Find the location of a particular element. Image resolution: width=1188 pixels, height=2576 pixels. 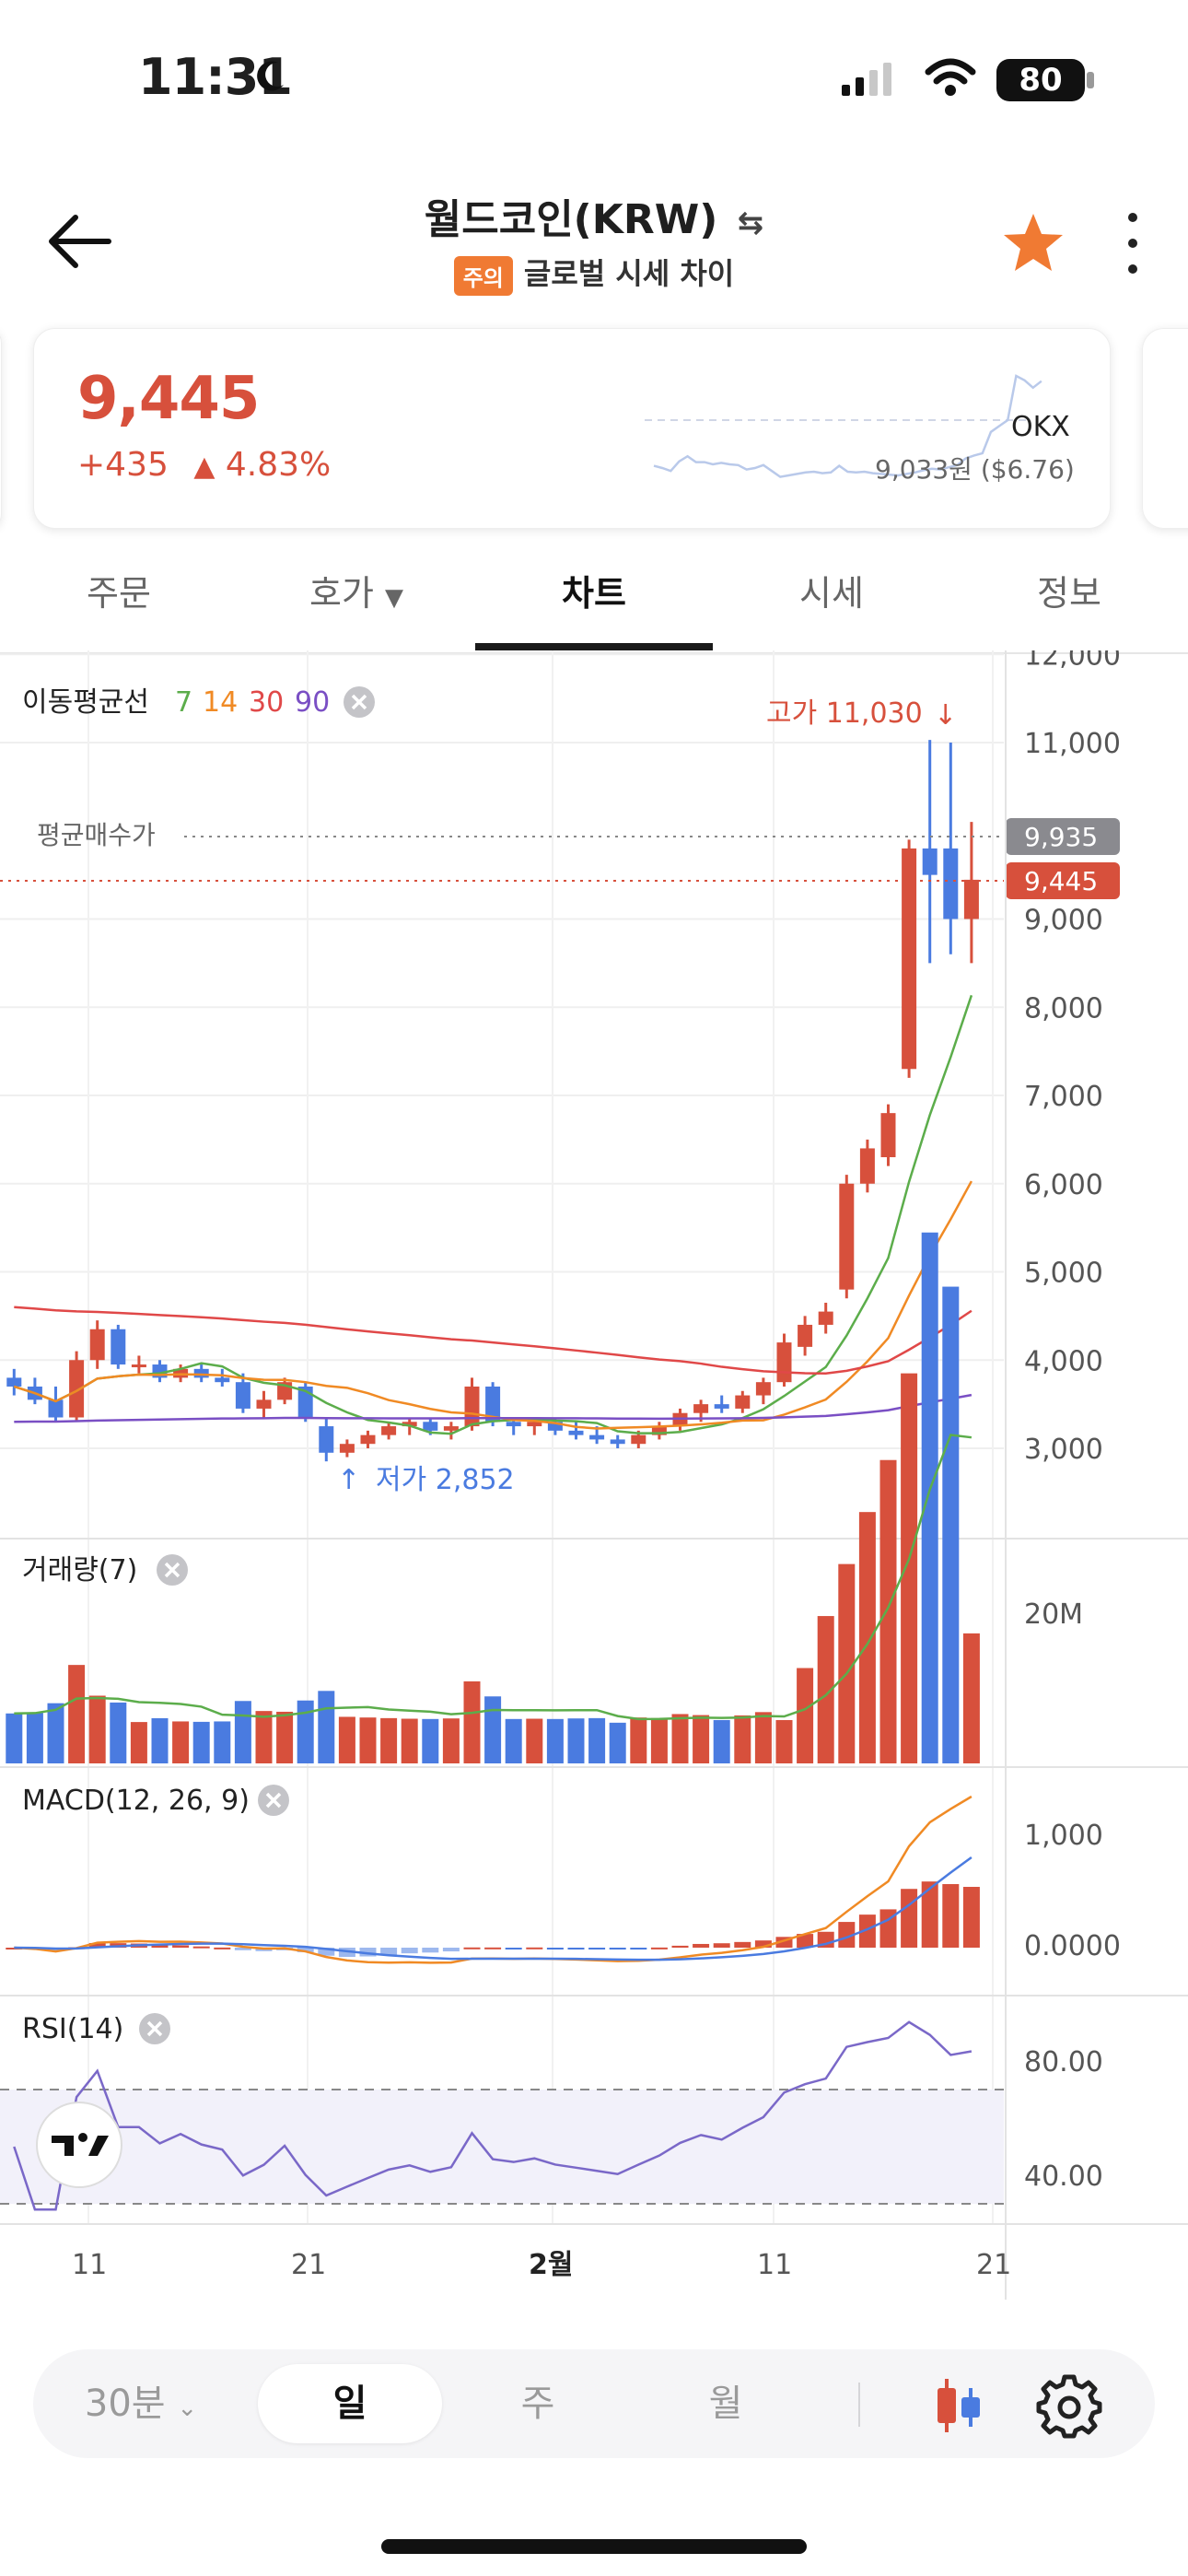

price-card is located at coordinates (572, 428).